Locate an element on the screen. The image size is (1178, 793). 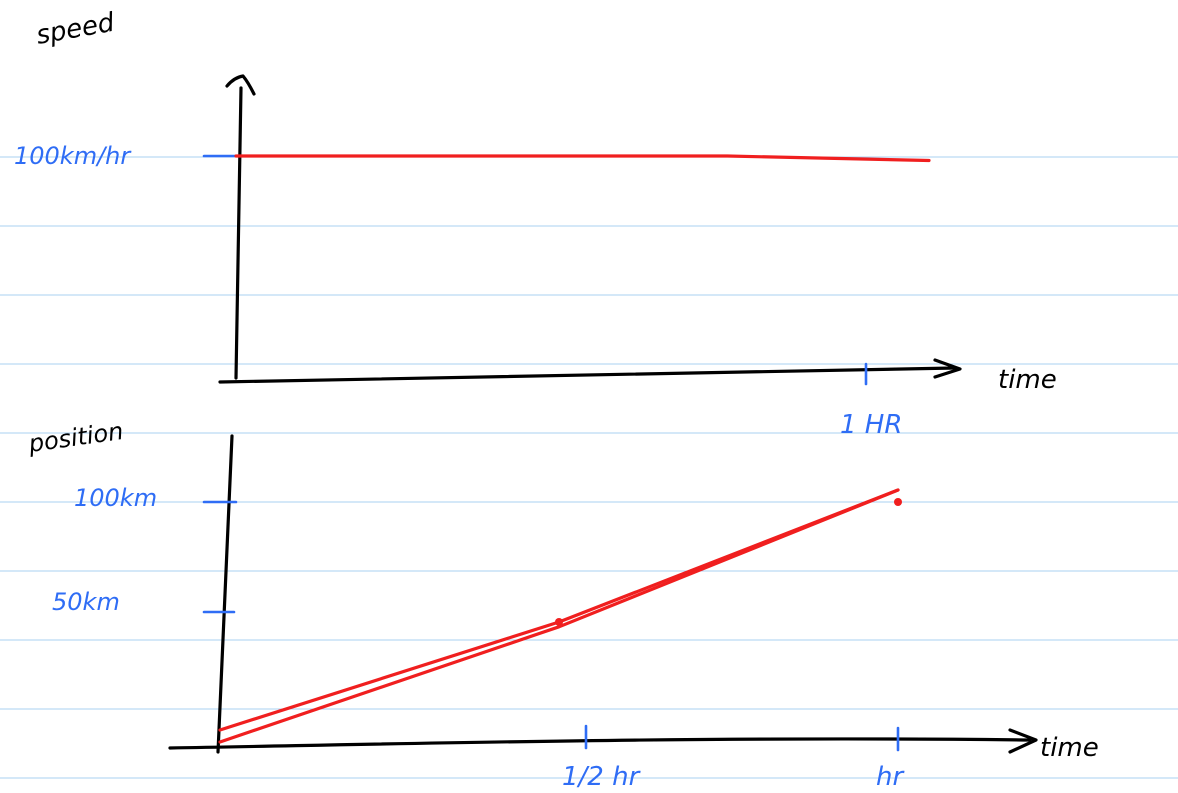
position-points is located at coordinates (728, 562).